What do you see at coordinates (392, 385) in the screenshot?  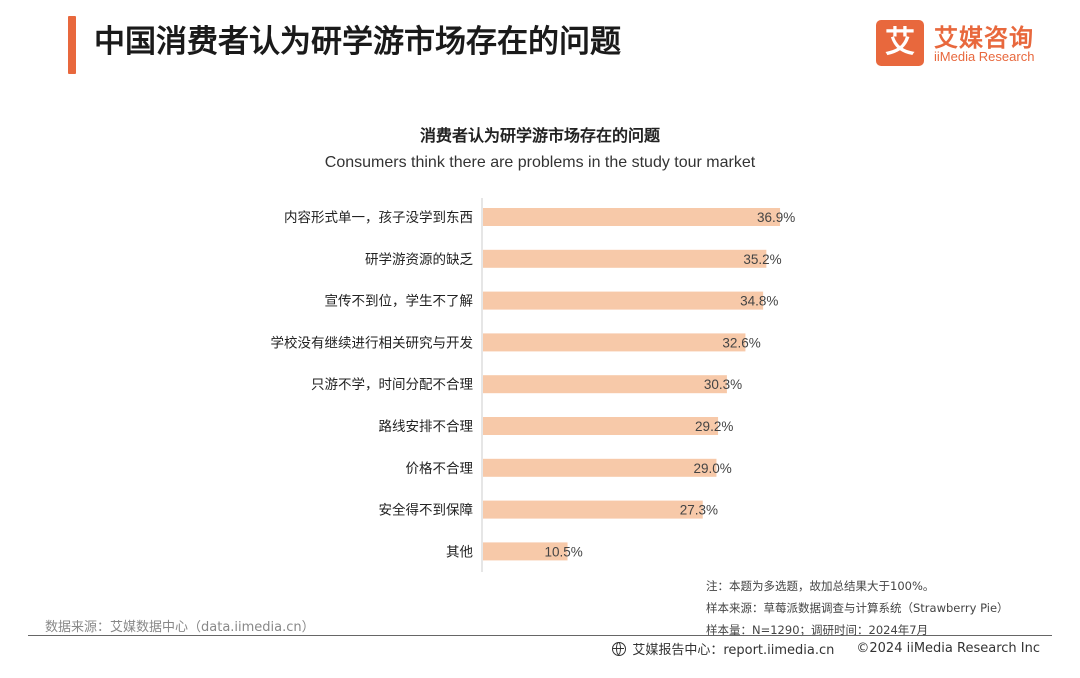 I see `category-label: 只游不学，时间分配不合理` at bounding box center [392, 385].